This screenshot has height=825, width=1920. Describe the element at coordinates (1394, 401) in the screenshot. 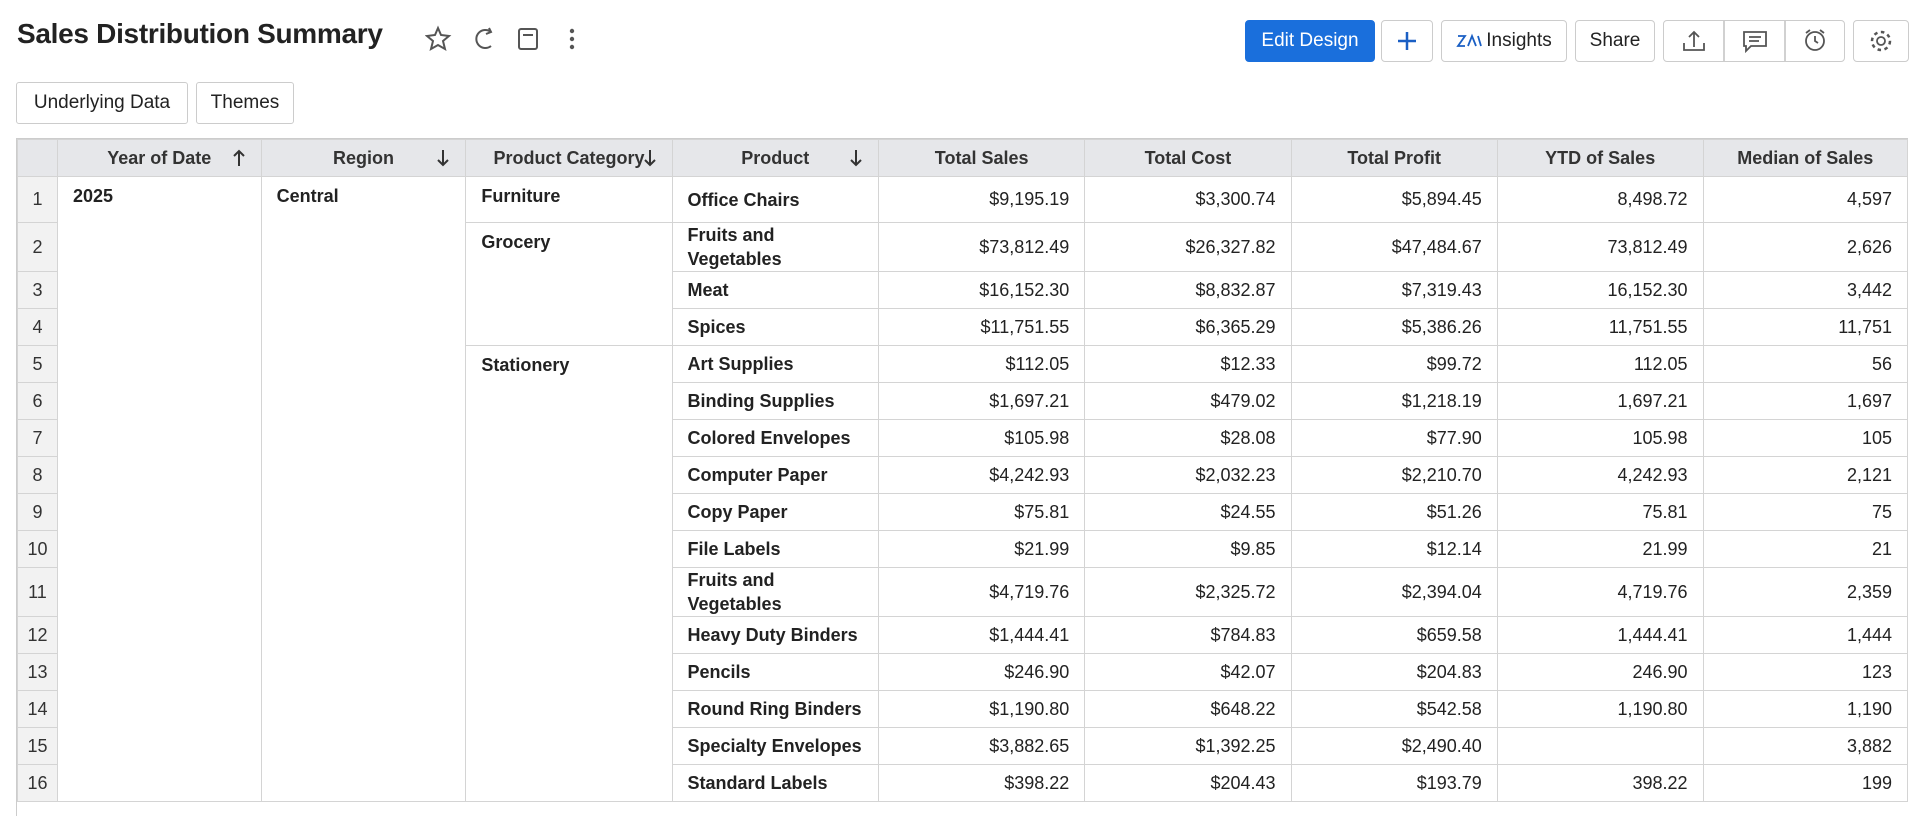

I see `value-cell: $1,218.19` at that location.